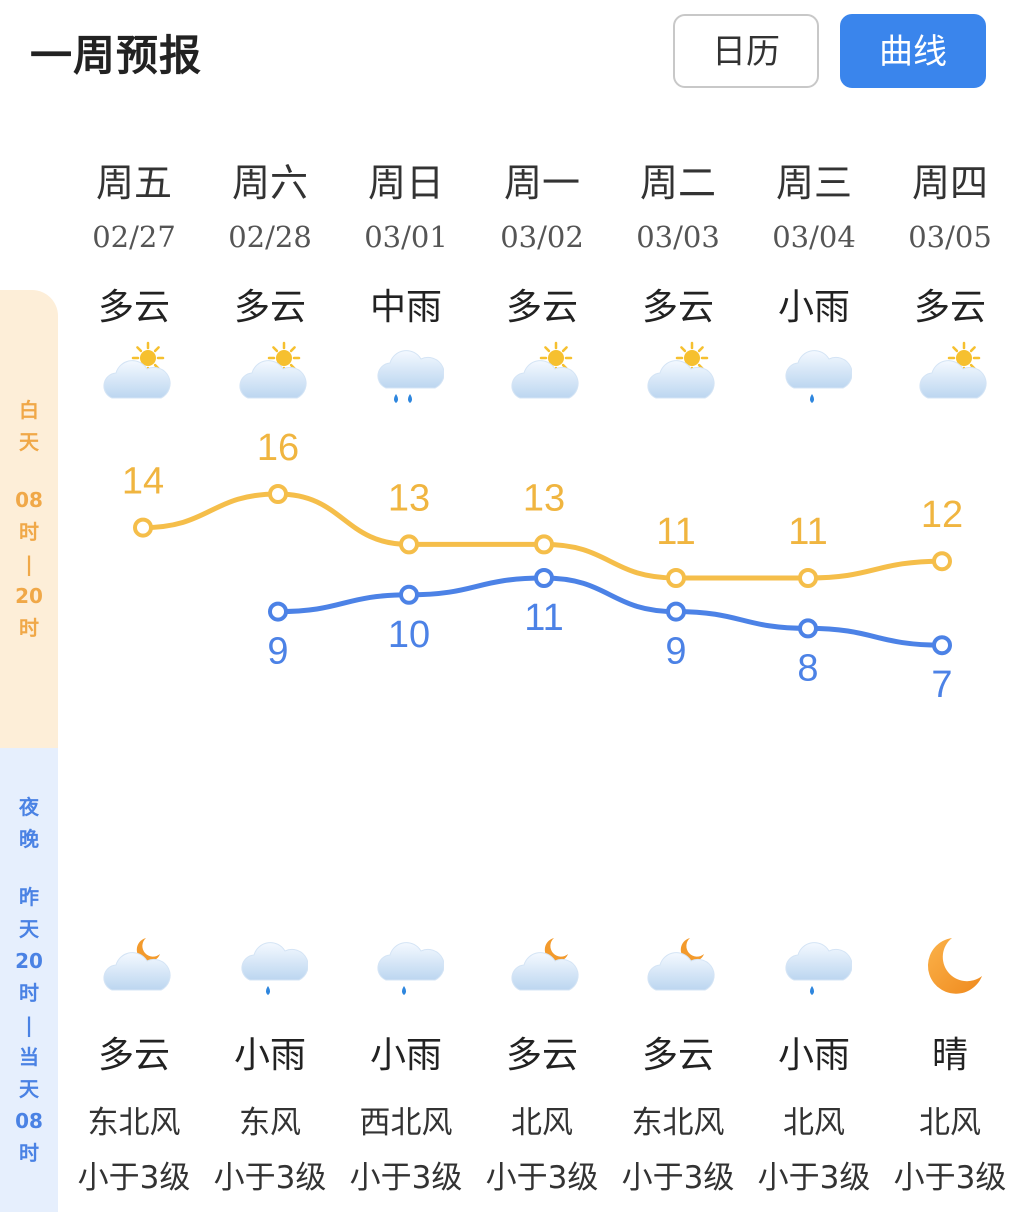 The image size is (1020, 1212). Describe the element at coordinates (29, 410) in the screenshot. I see `side-label-char: 白` at that location.